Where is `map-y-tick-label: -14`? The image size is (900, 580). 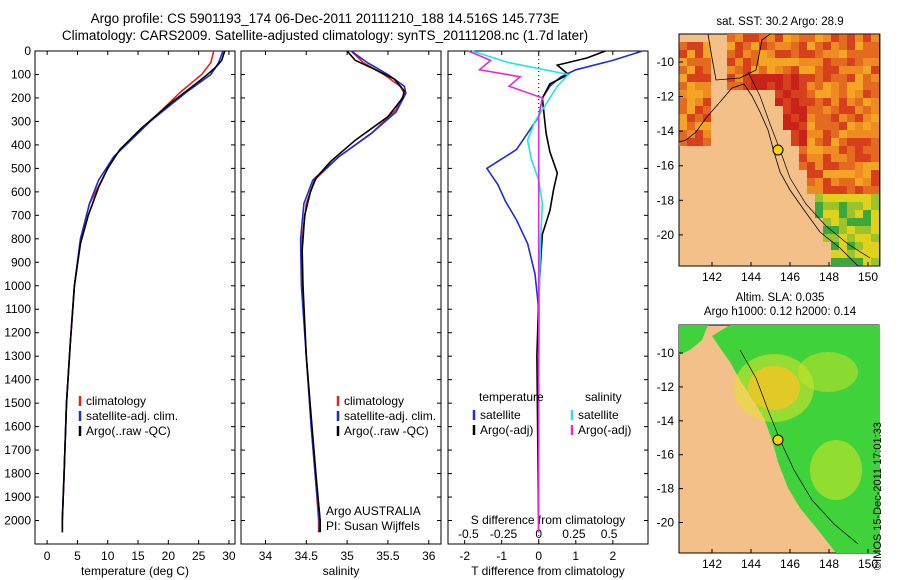
map-y-tick-label: -14 is located at coordinates (666, 131).